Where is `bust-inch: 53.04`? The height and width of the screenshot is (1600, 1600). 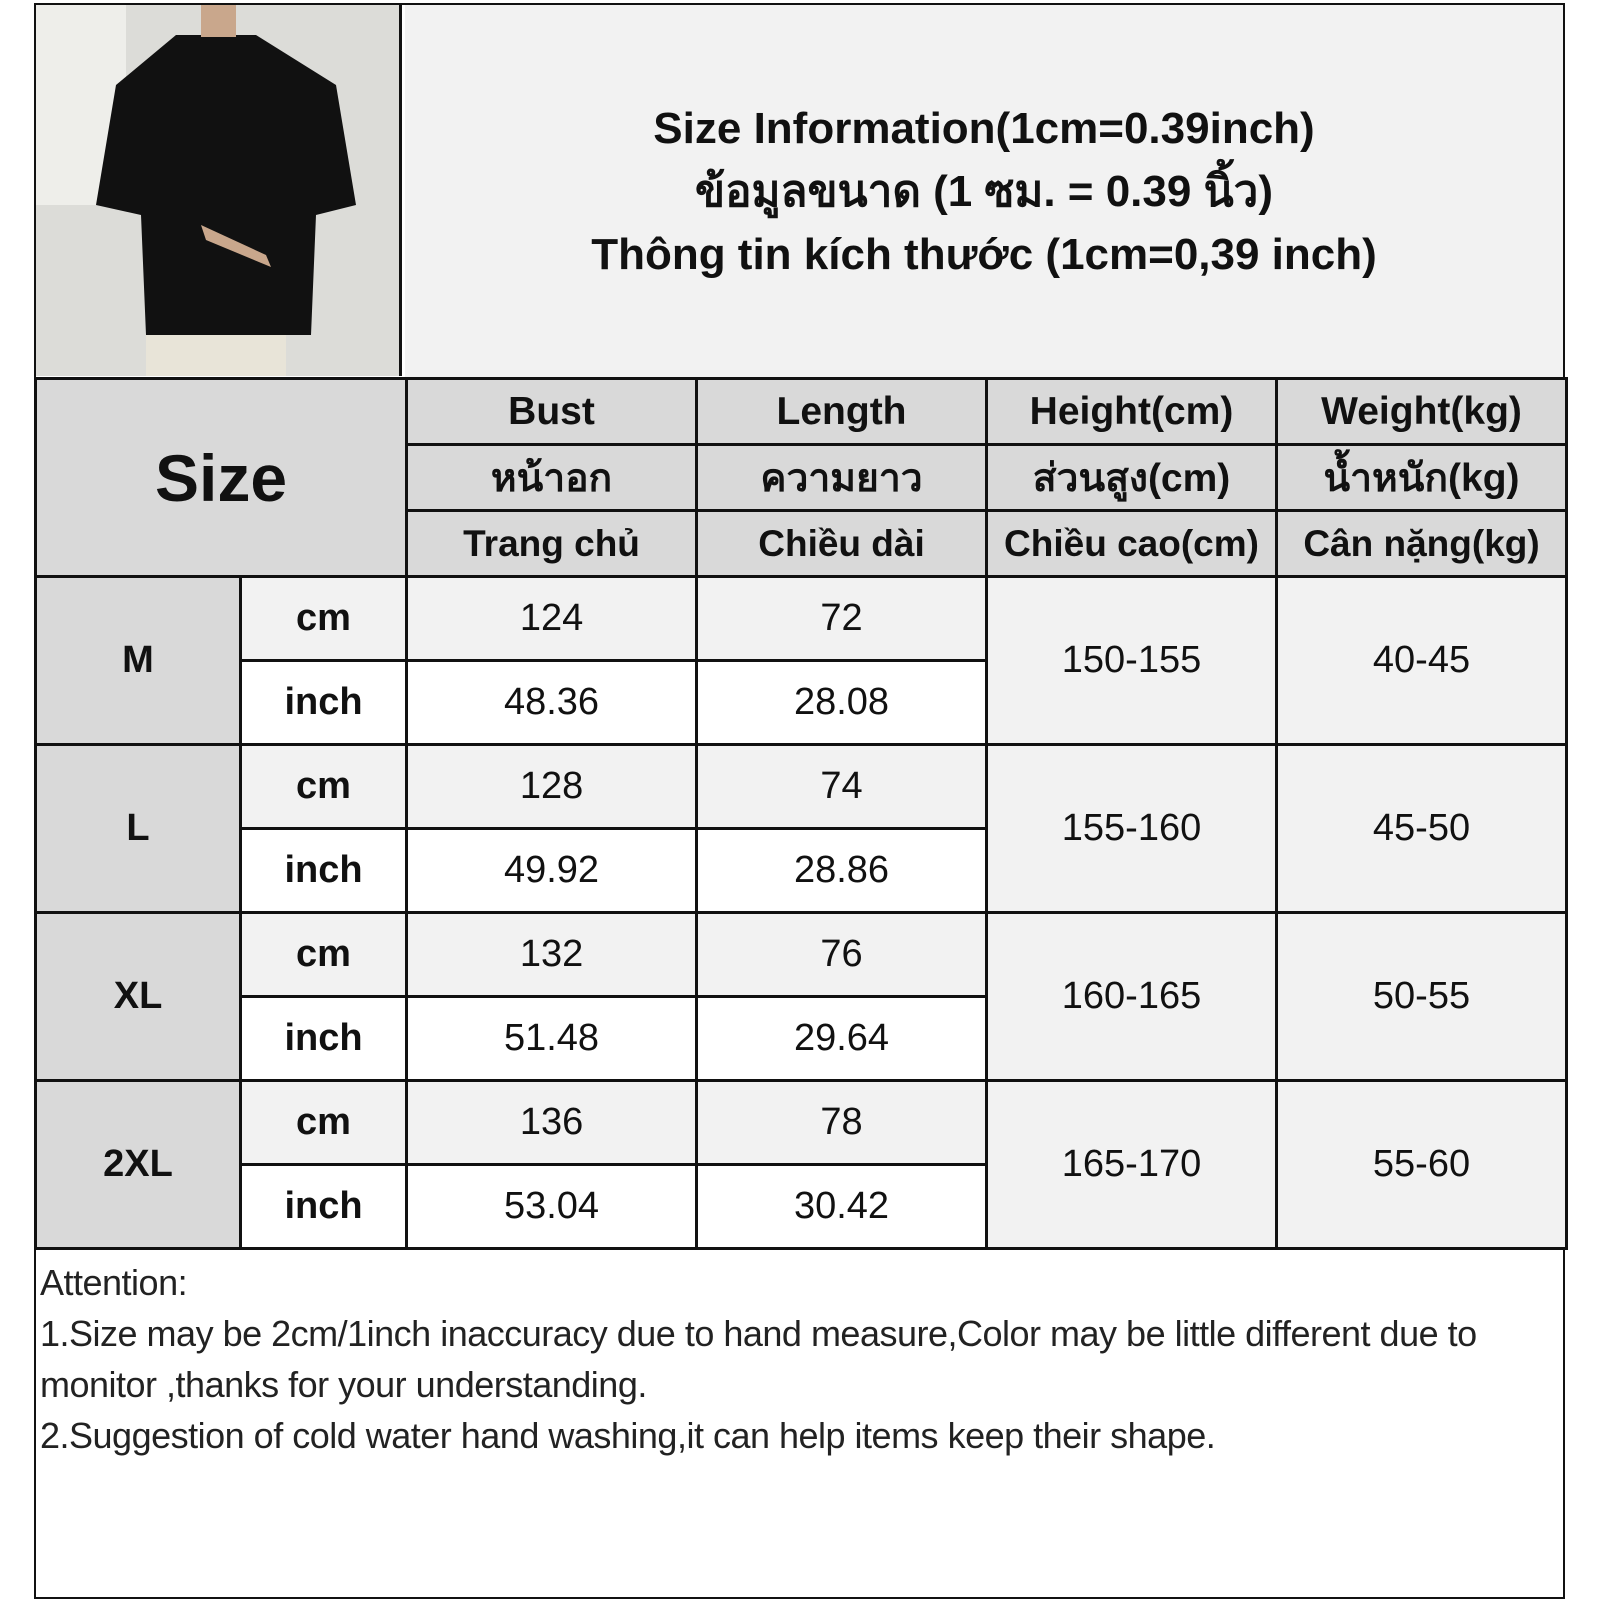 bust-inch: 53.04 is located at coordinates (552, 1206).